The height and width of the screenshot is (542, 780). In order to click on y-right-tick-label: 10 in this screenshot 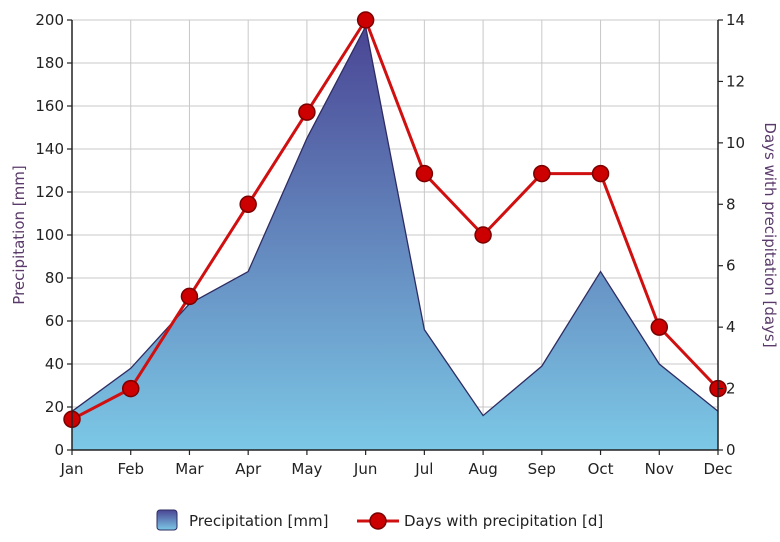, I will do `click(735, 143)`.